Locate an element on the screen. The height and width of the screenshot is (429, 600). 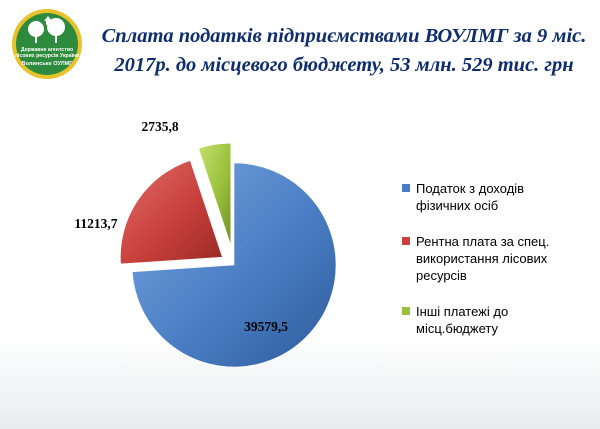
logo-line-3: Волинське ОУЛМГ is located at coordinates (48, 64).